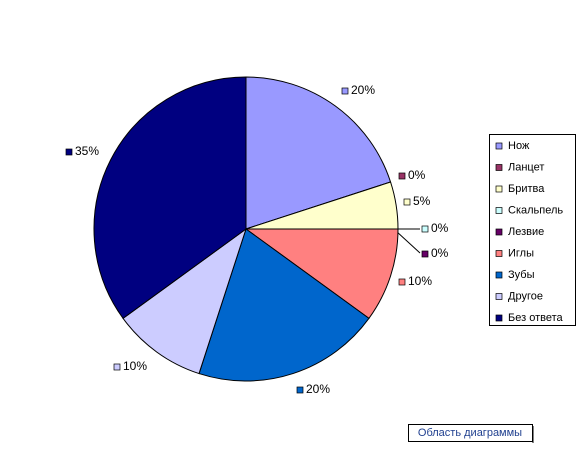  What do you see at coordinates (525, 296) in the screenshot?
I see `legend-label: Другое` at bounding box center [525, 296].